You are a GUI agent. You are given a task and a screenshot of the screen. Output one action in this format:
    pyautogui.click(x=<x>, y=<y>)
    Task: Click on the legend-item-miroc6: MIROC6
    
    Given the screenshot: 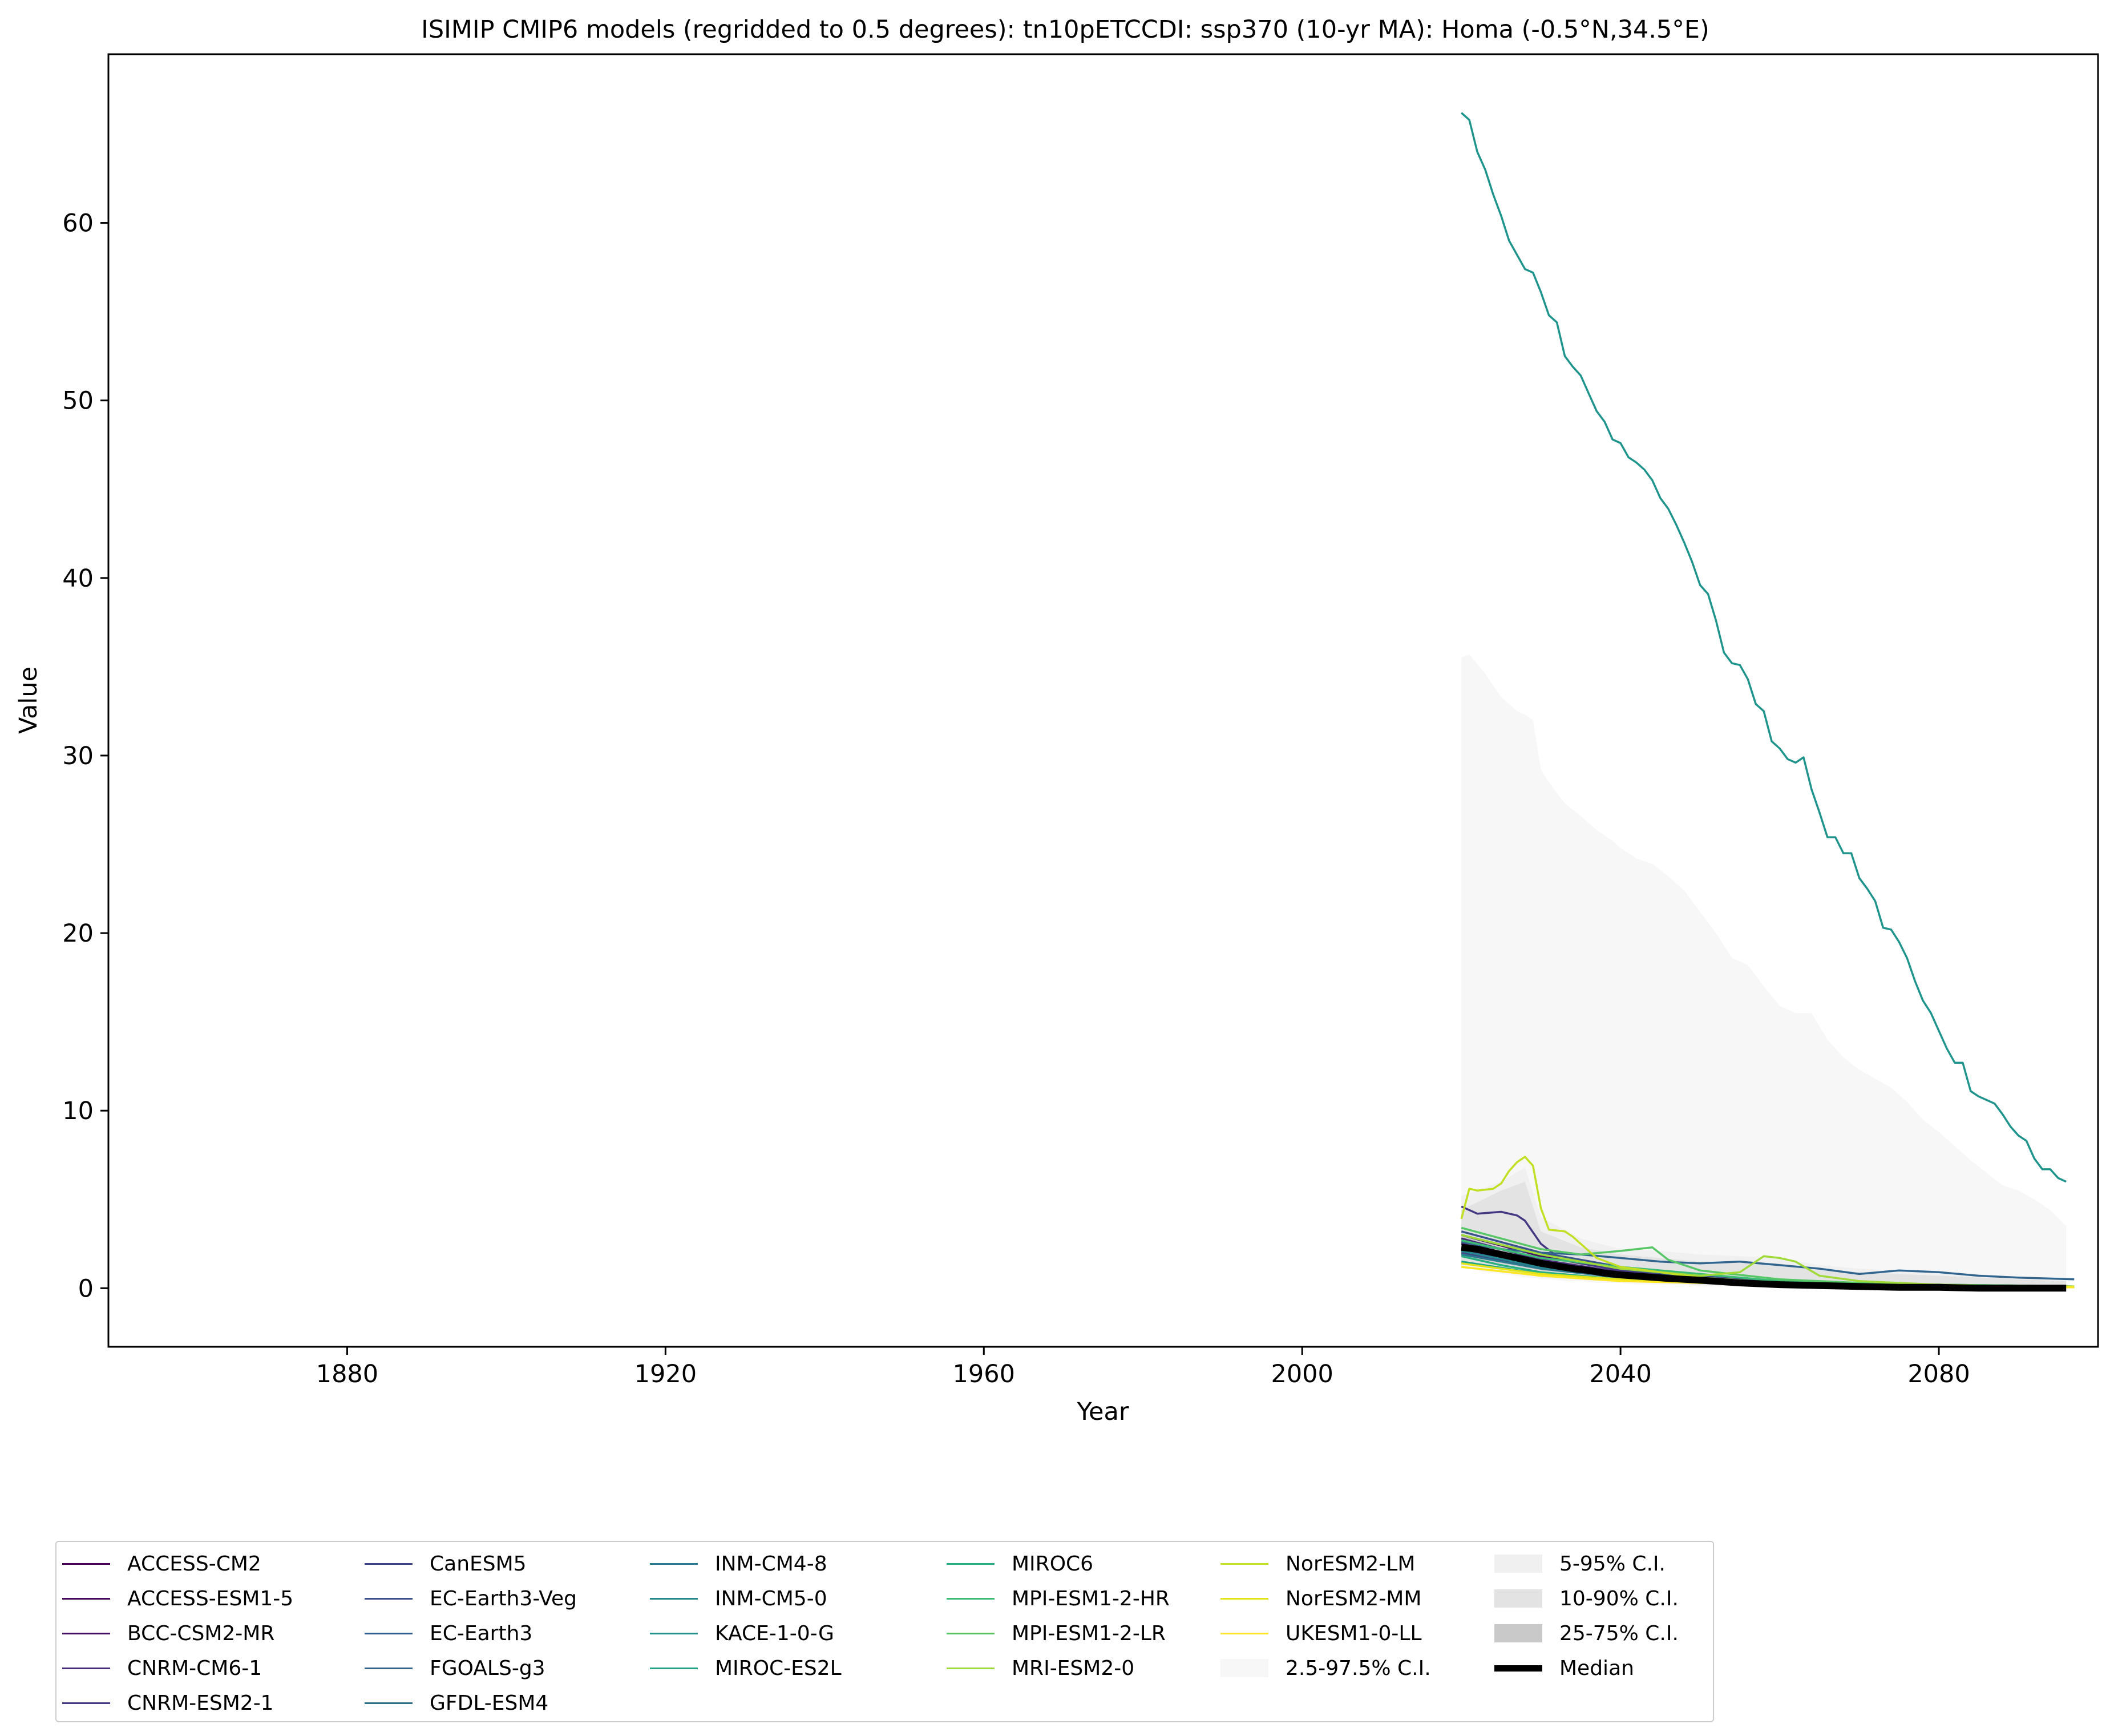 What is the action you would take?
    pyautogui.click(x=1020, y=1564)
    